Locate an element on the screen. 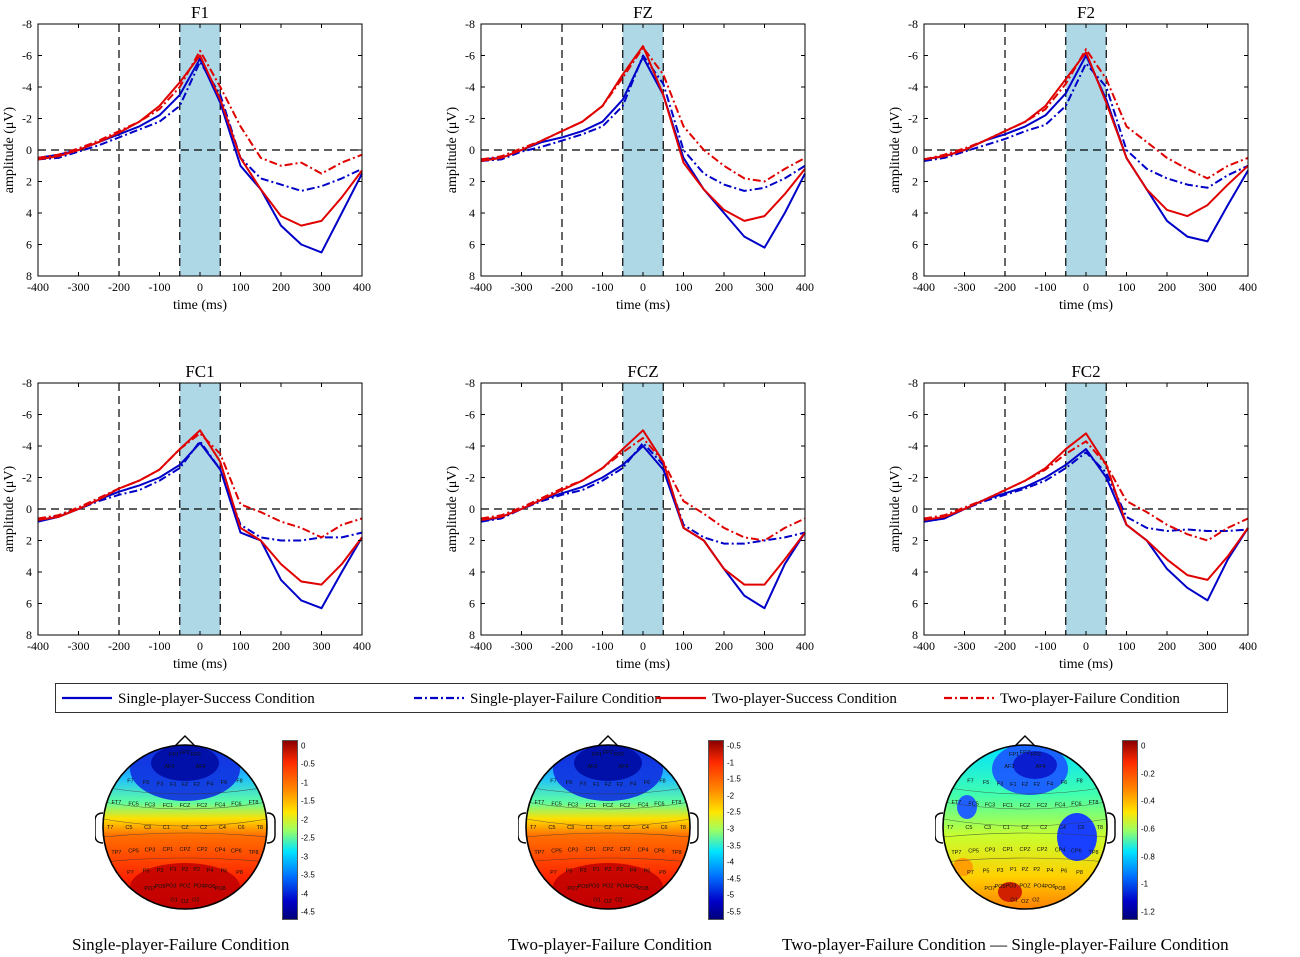 Image resolution: width=1300 pixels, height=957 pixels. colorbar-tick: -0.4 is located at coordinates (1148, 801).